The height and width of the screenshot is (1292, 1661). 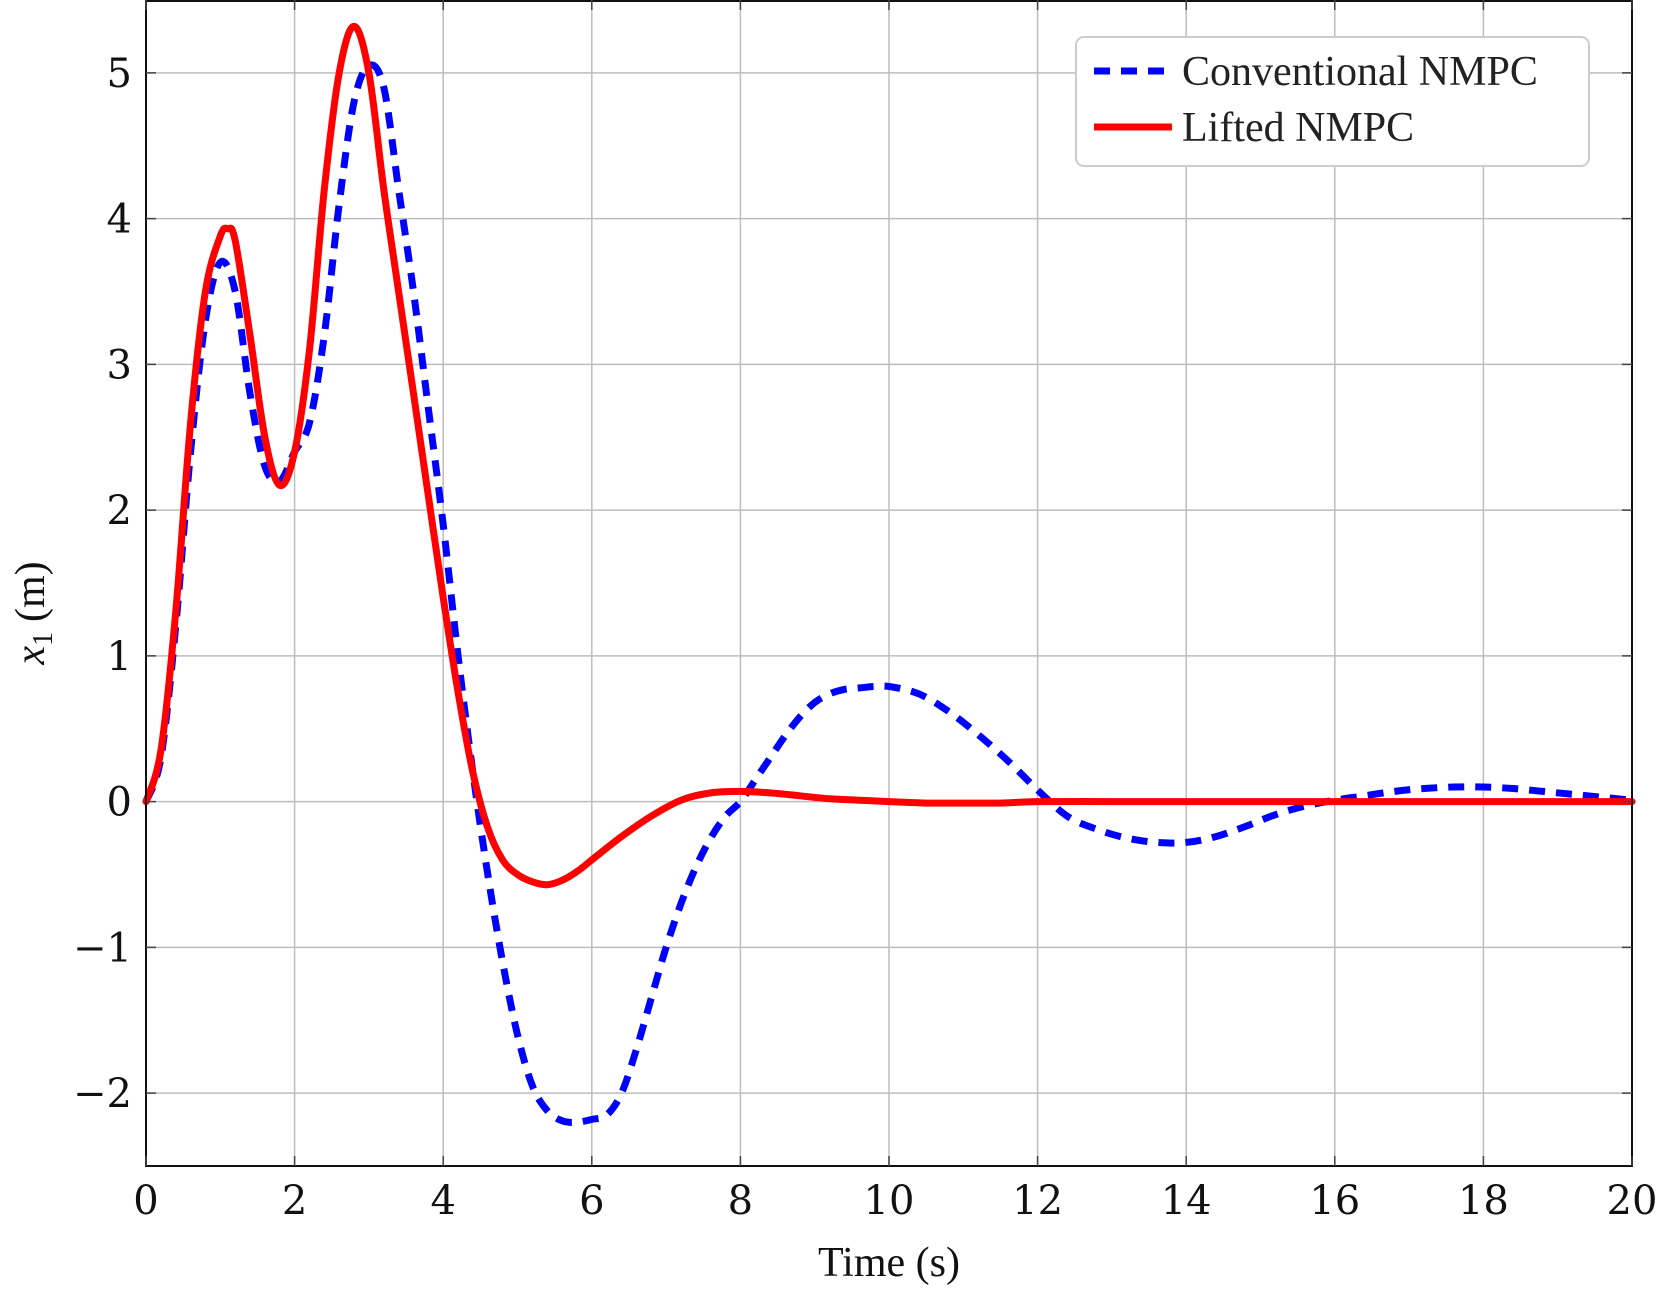 What do you see at coordinates (119, 365) in the screenshot?
I see `y-tick-label: 3` at bounding box center [119, 365].